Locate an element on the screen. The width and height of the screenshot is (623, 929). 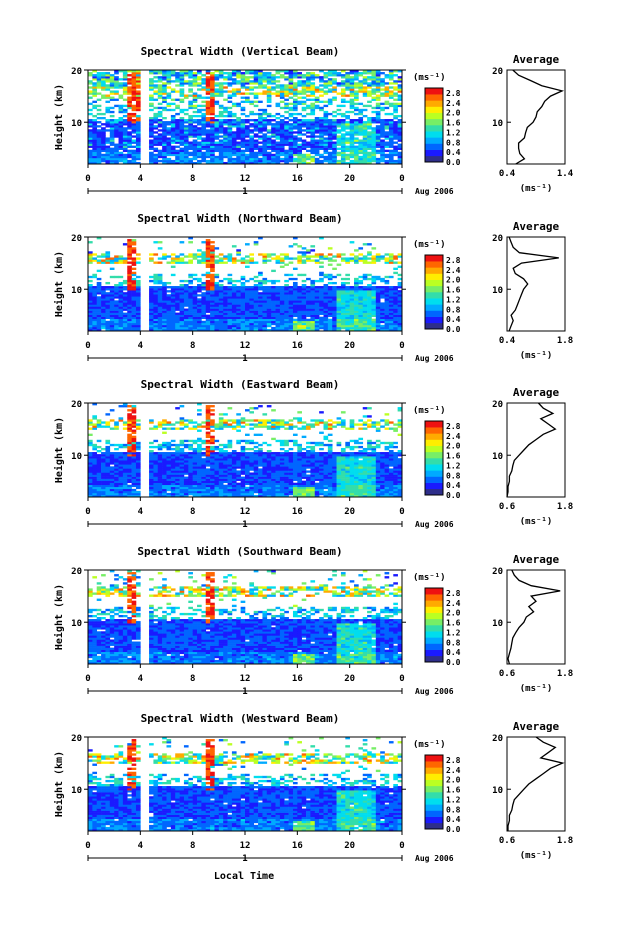
x-tick-label: 12 is located at coordinates (245, 179).